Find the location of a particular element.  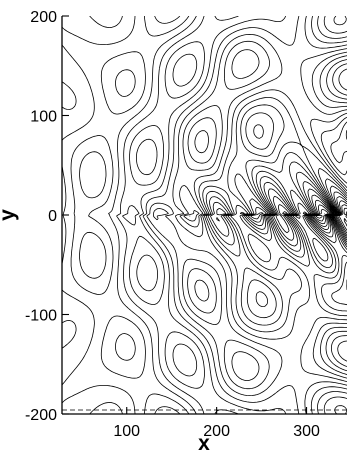

x-axis-label: x is located at coordinates (204, 443).